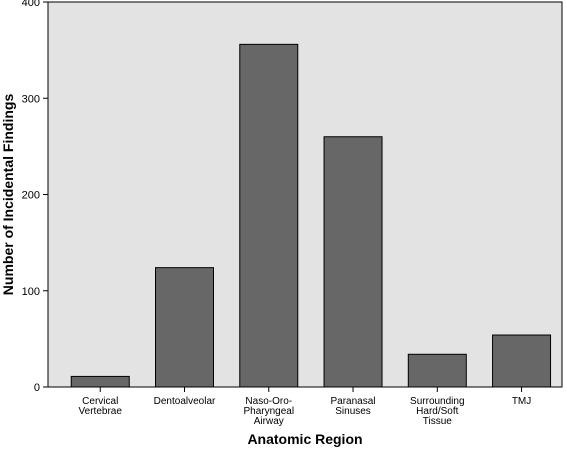 This screenshot has height=449, width=567. What do you see at coordinates (101, 406) in the screenshot?
I see `x-tick-label: Cervical Vertebrae` at bounding box center [101, 406].